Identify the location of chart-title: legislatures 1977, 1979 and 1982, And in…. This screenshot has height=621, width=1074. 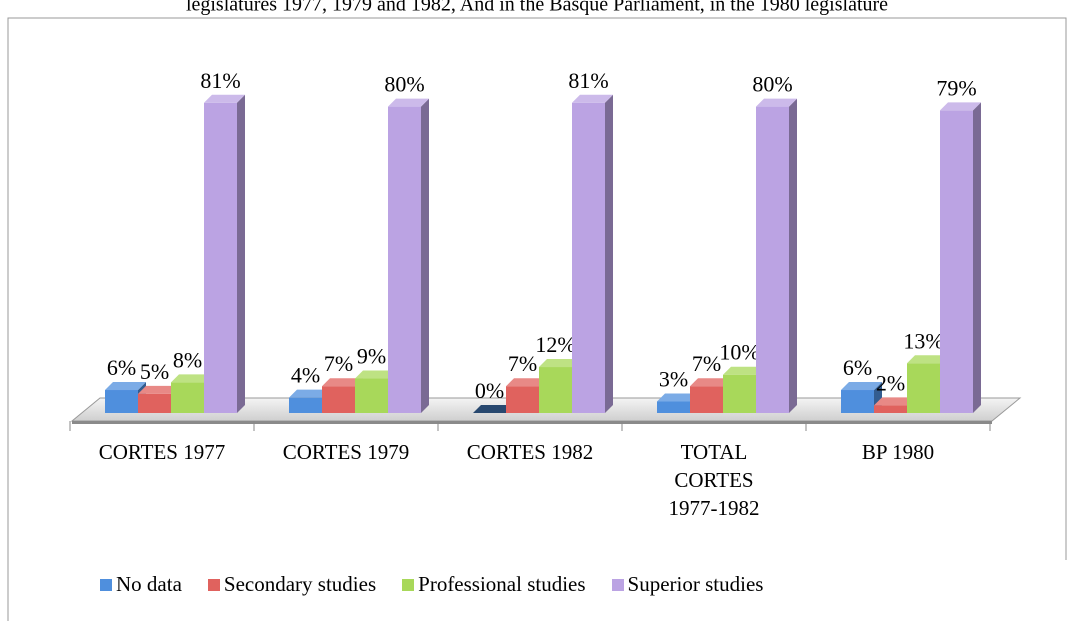
(537, 8).